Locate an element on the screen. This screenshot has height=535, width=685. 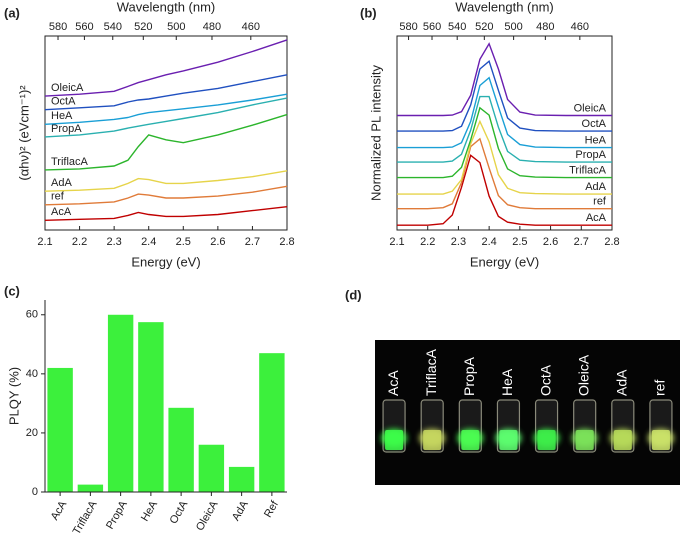
y-axis-label: PLQY (%) is located at coordinates (13, 396).